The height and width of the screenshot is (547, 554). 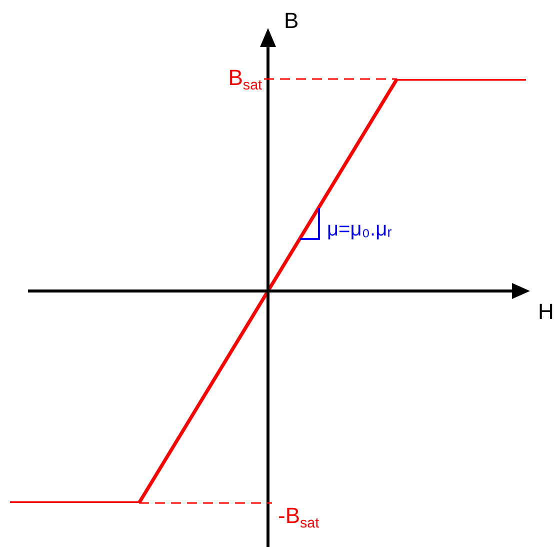 What do you see at coordinates (546, 311) in the screenshot?
I see `x-axis-title: H` at bounding box center [546, 311].